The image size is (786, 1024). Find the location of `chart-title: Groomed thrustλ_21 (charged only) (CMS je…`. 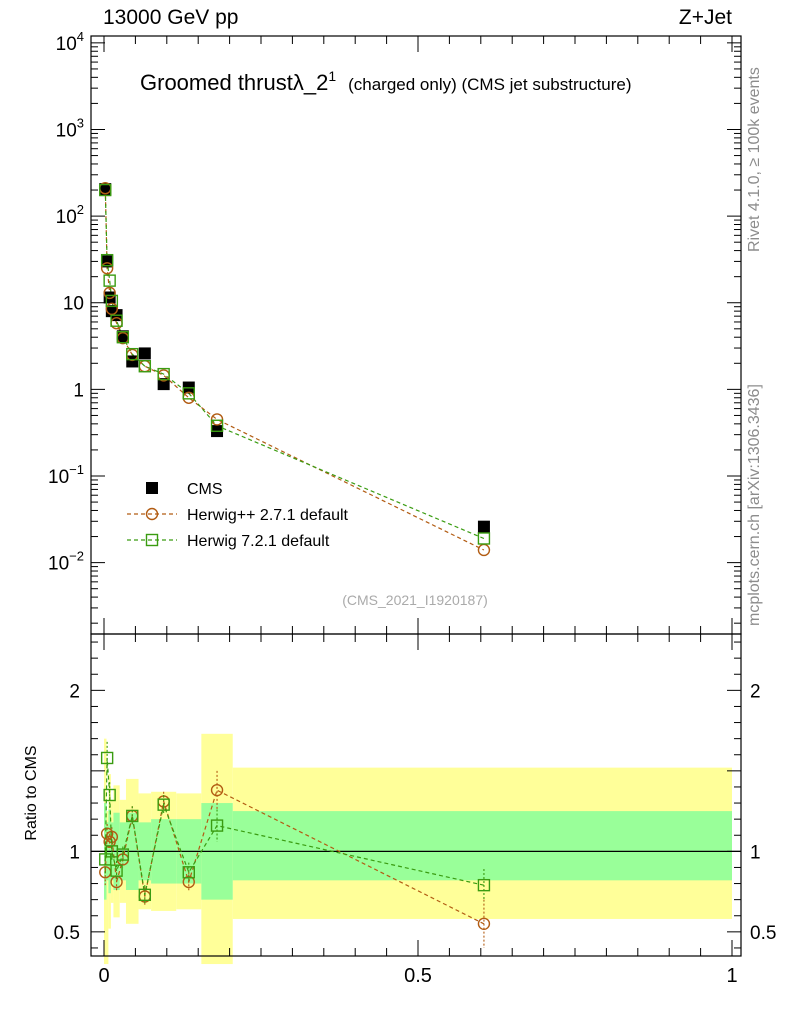

chart-title: Groomed thrustλ_21 (charged only) (CMS je… is located at coordinates (386, 81).